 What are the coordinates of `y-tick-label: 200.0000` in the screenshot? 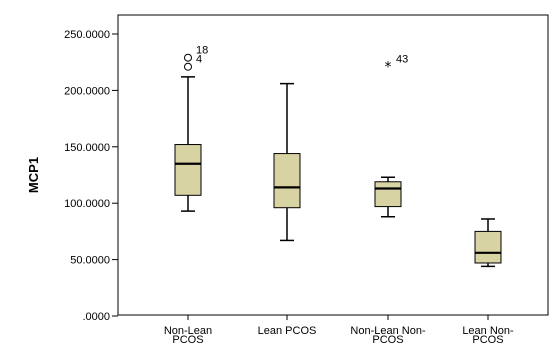 It's located at (87, 91).